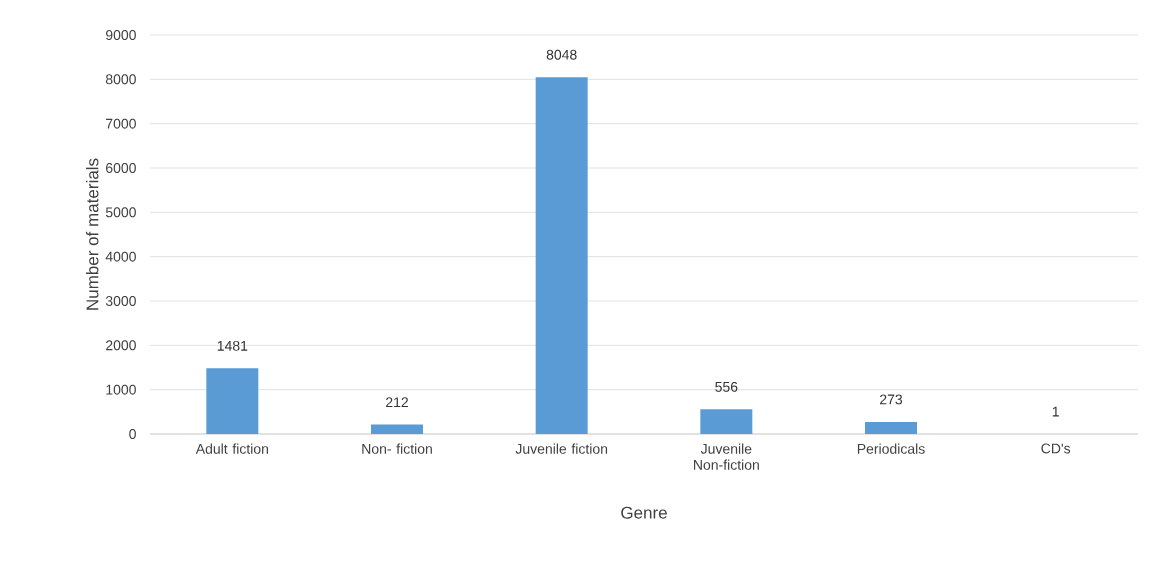 The height and width of the screenshot is (576, 1155). What do you see at coordinates (397, 402) in the screenshot?
I see `data-label: 212` at bounding box center [397, 402].